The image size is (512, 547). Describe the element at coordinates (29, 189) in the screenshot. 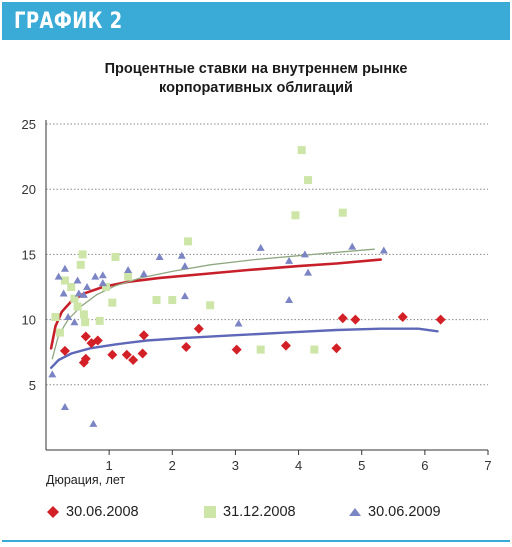

I see `y-tick-label: 20` at that location.